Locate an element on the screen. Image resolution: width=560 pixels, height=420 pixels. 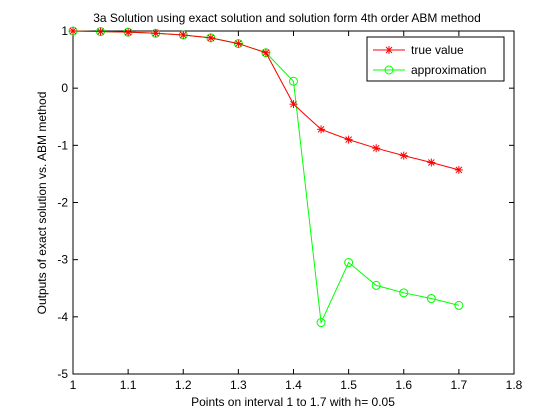
y-tick-label: -2 is located at coordinates (62, 203).